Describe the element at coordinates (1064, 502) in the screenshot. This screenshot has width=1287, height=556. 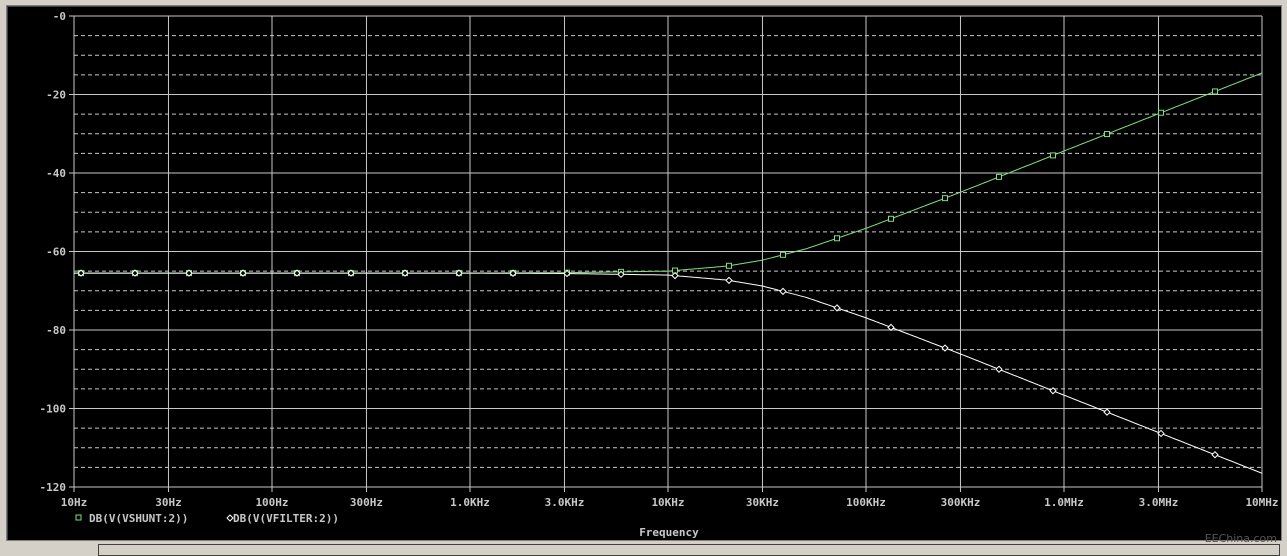
I see `x-tick-label: 1.0MHz` at that location.